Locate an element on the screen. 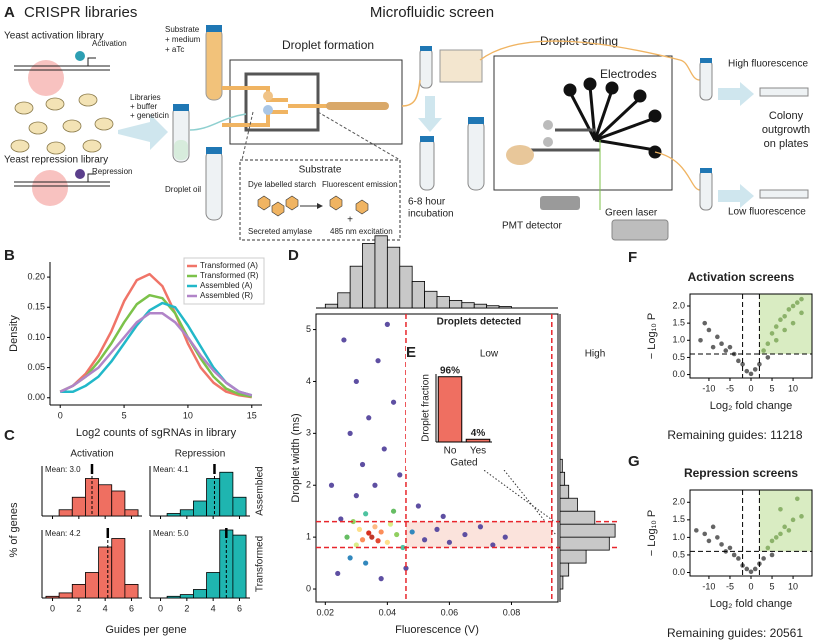  label: 6-8 hour is located at coordinates (427, 202).